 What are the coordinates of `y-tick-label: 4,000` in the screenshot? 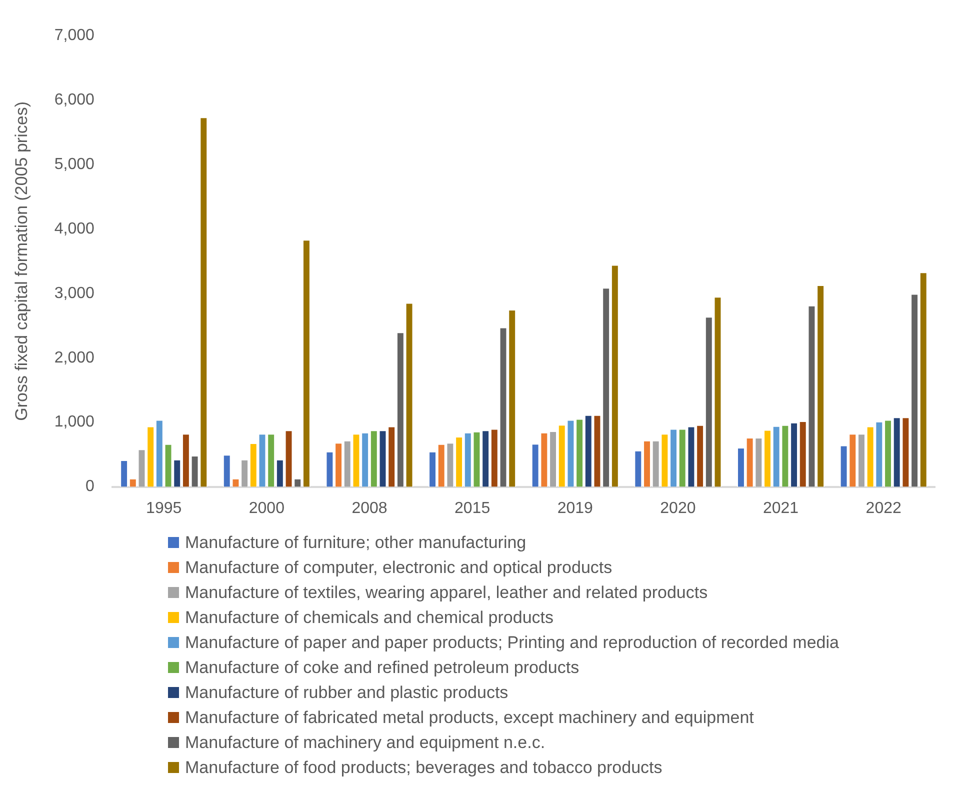 It's located at (74, 229).